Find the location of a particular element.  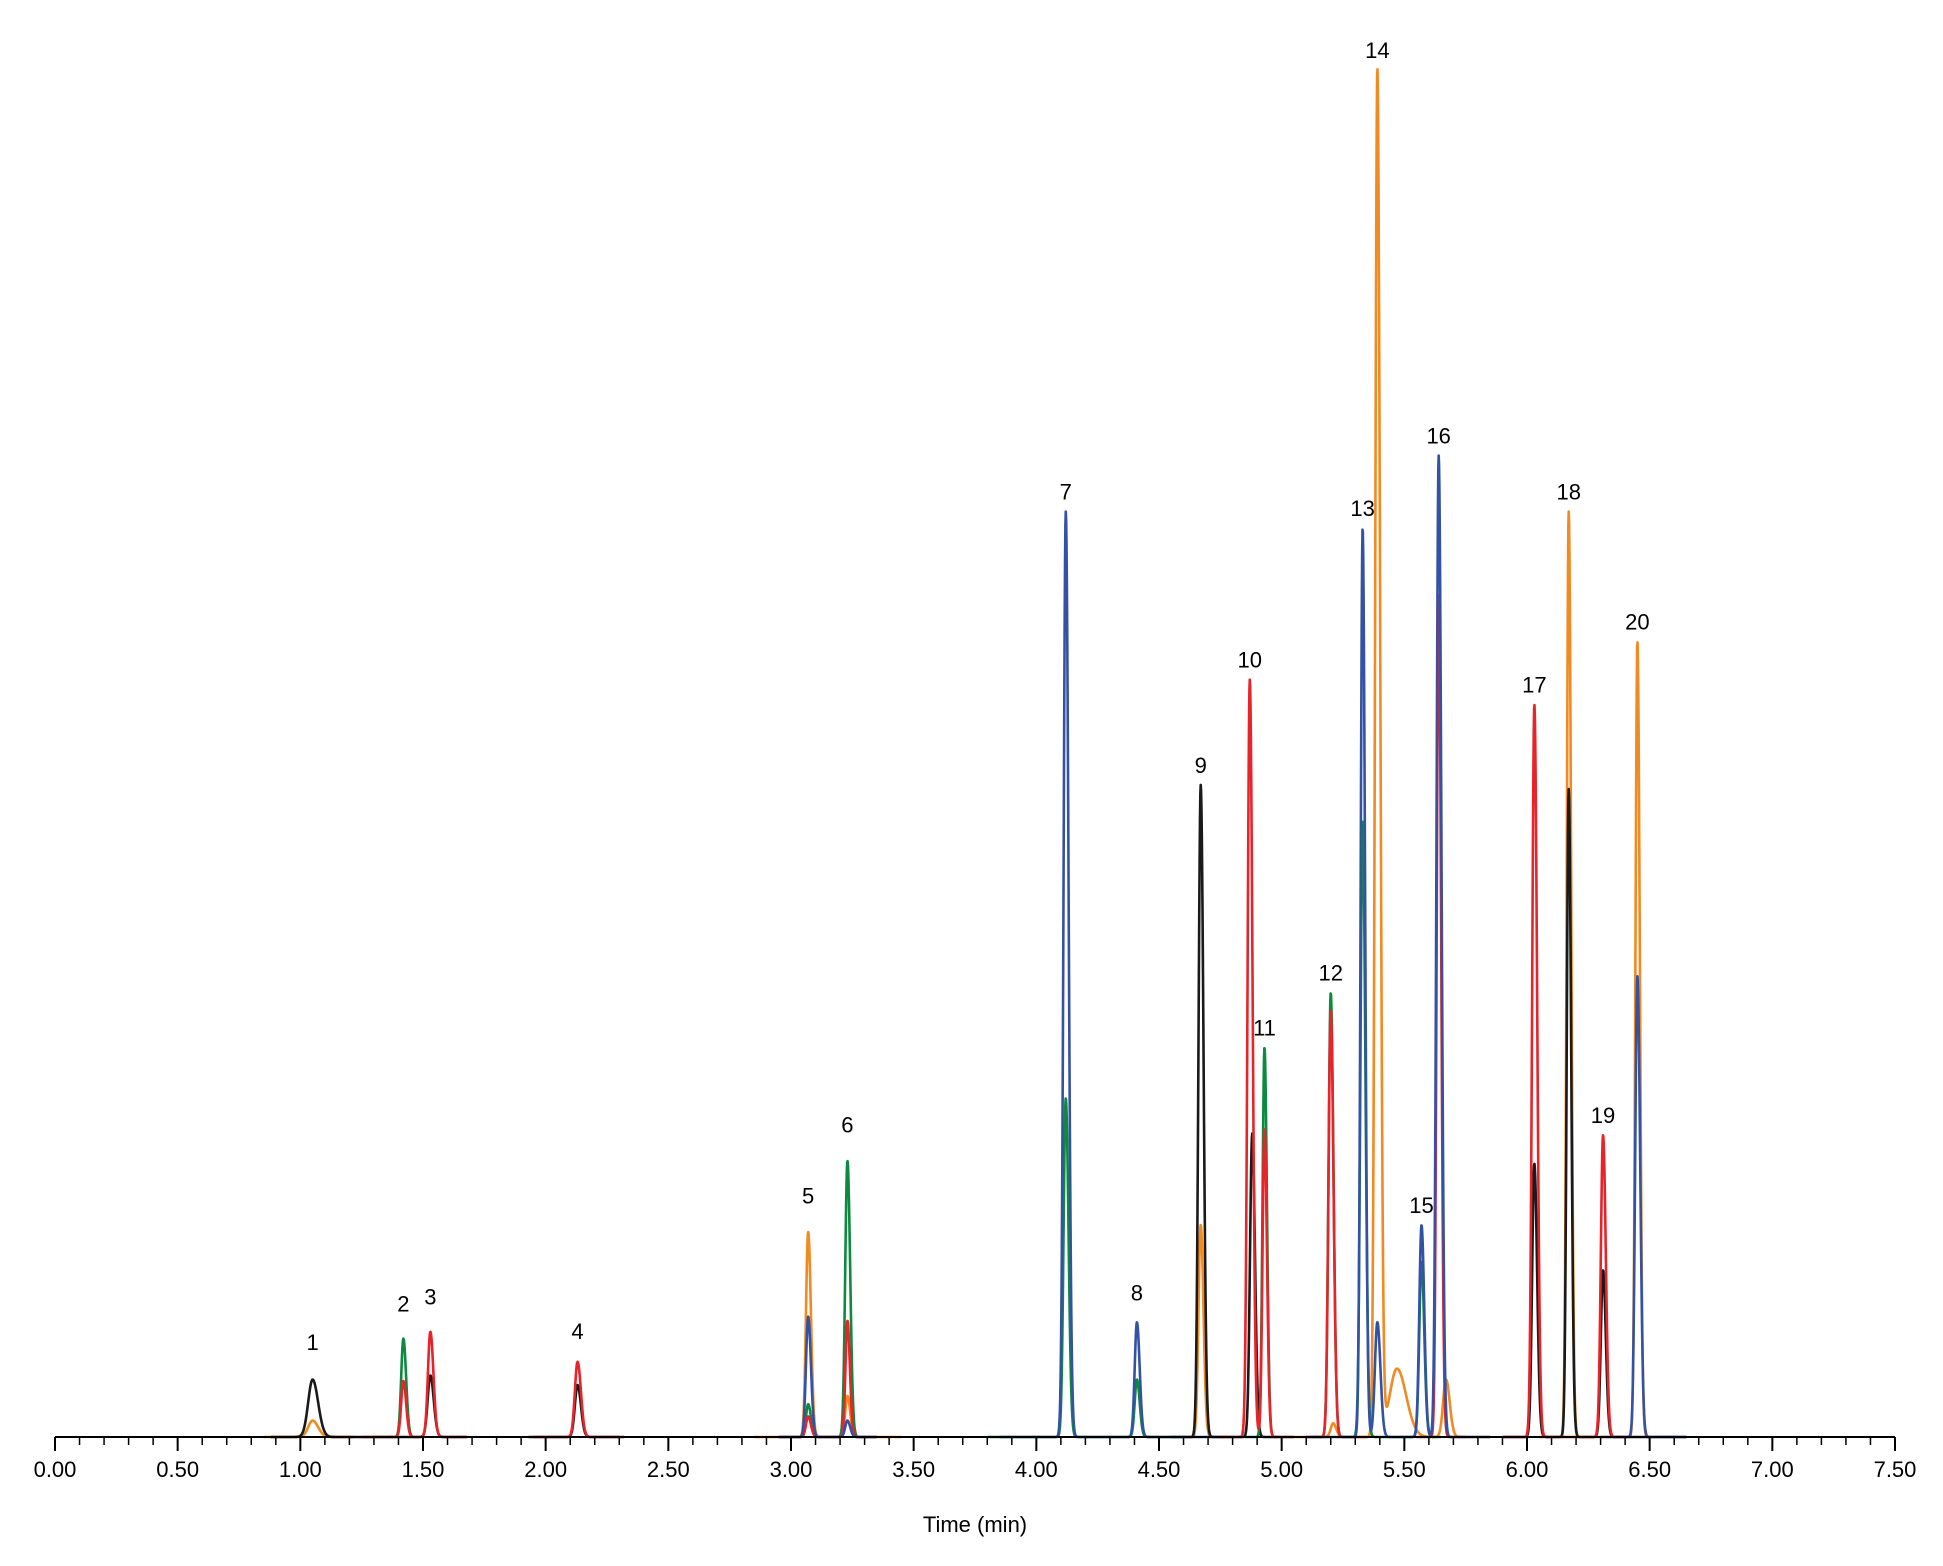

peak-label-14: 14 is located at coordinates (1377, 50).